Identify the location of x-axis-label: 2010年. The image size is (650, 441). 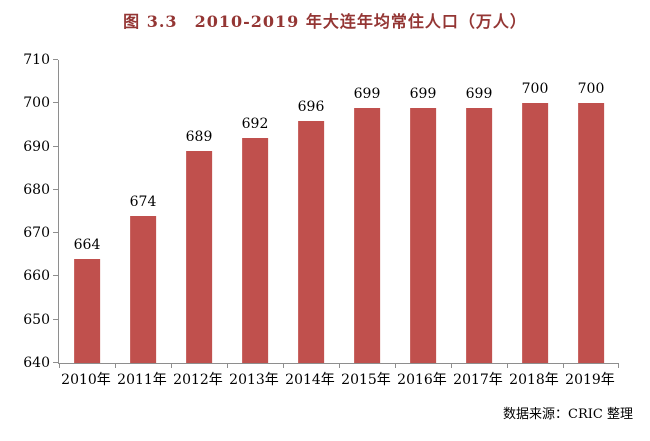
(86, 380).